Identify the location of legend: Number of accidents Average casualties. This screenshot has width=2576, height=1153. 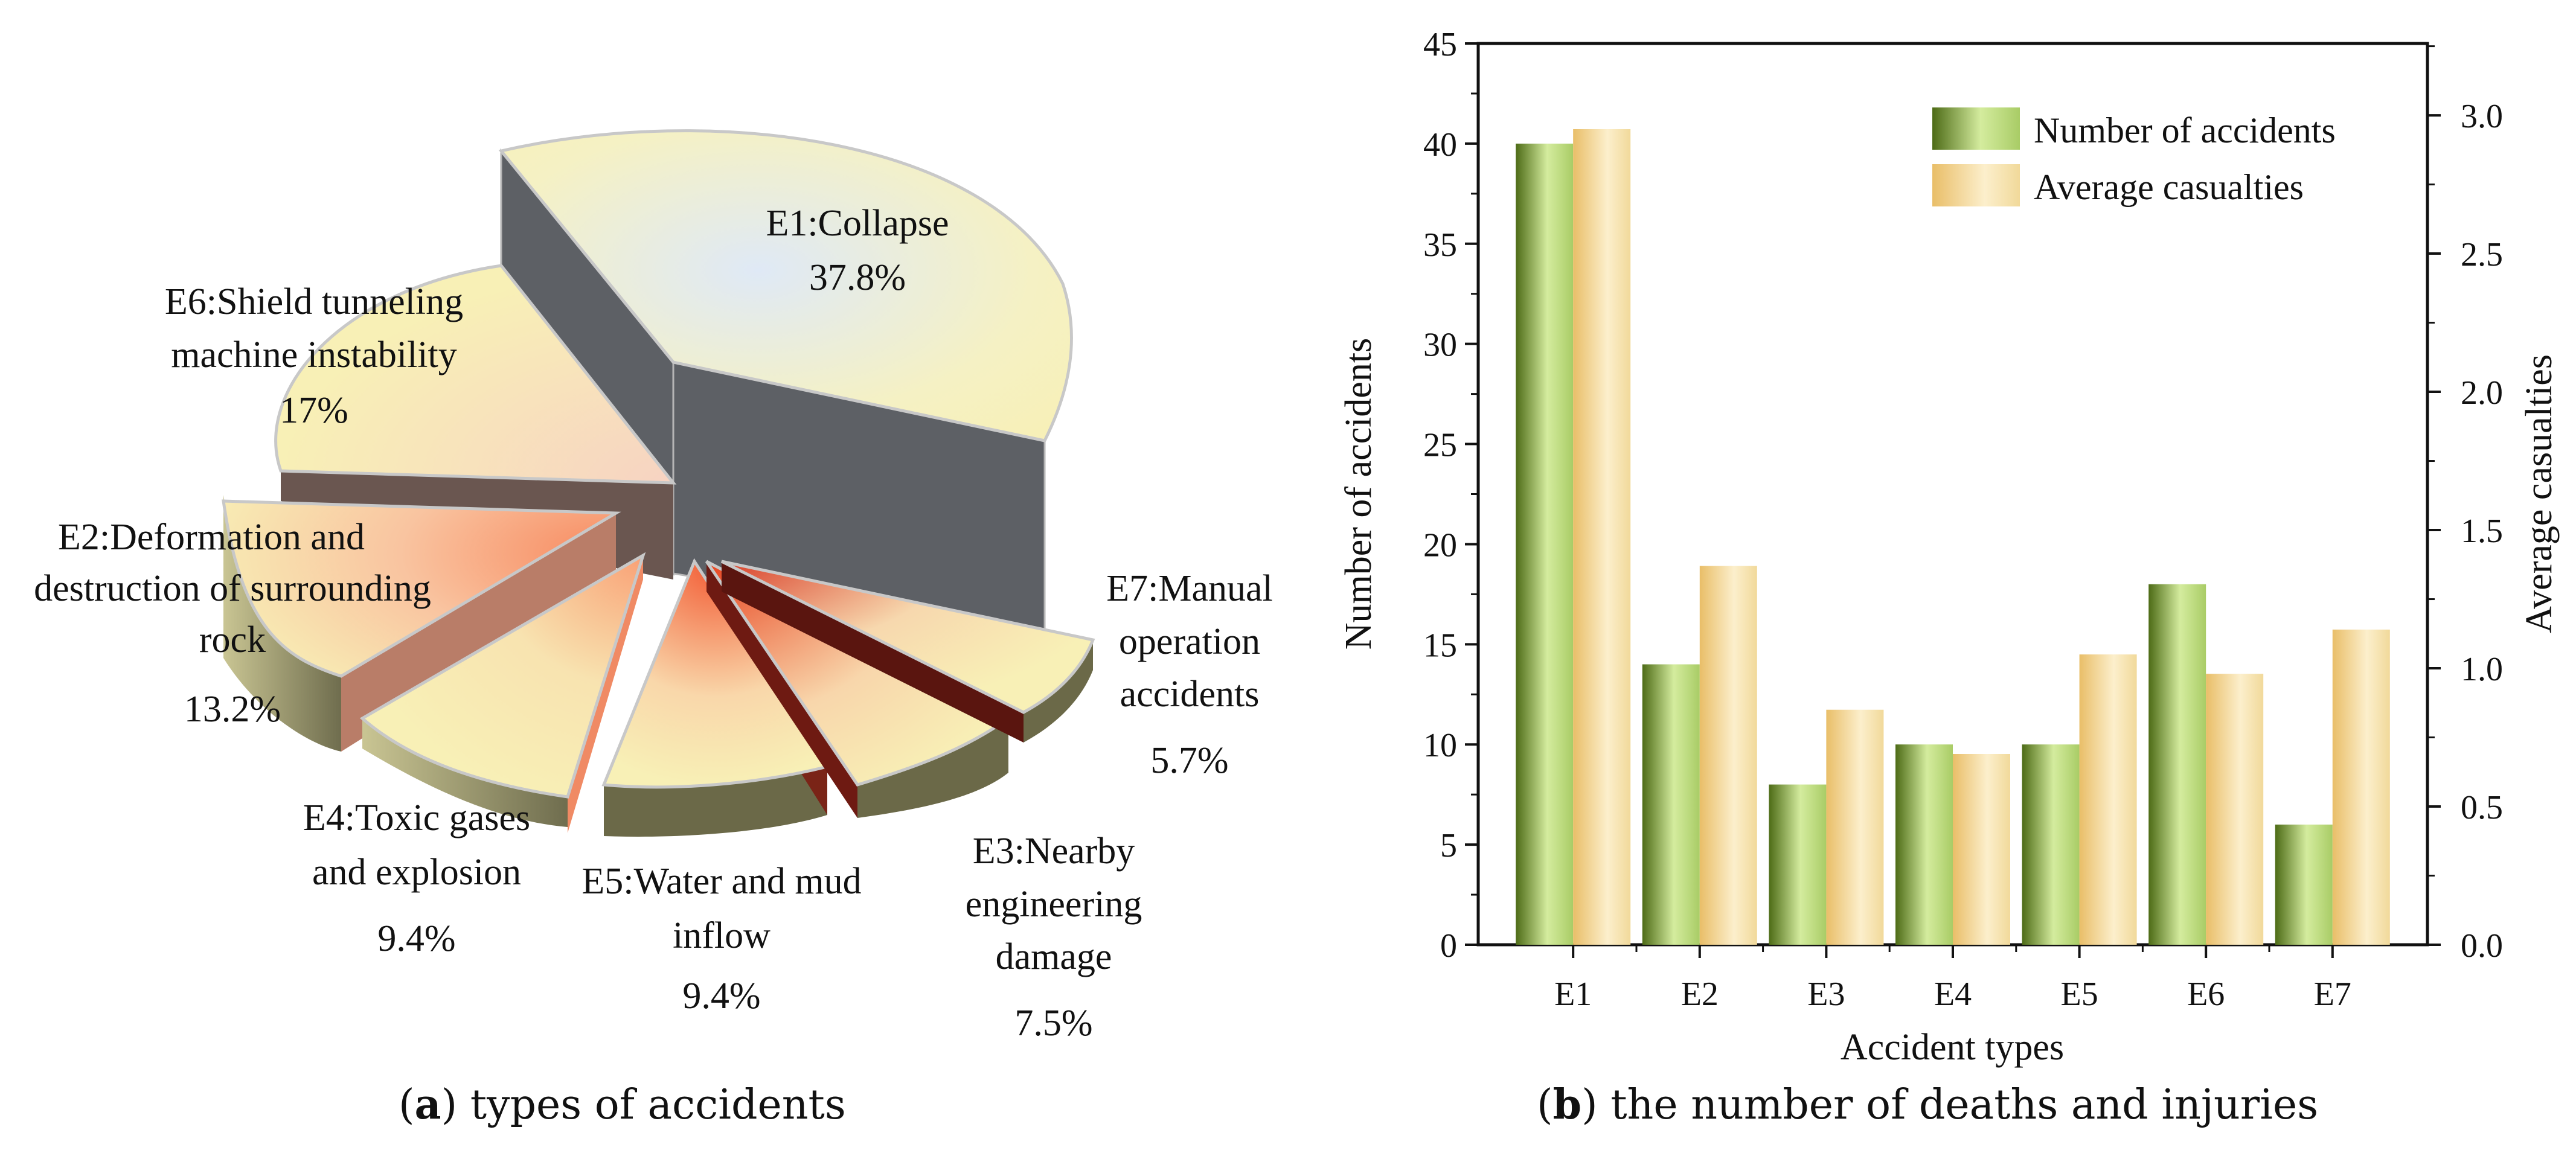
(2134, 157).